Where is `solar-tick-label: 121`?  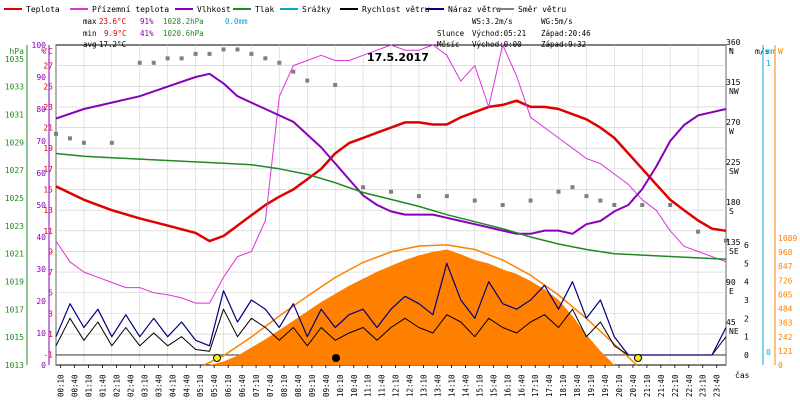 solar-tick-label: 121 is located at coordinates (785, 351).